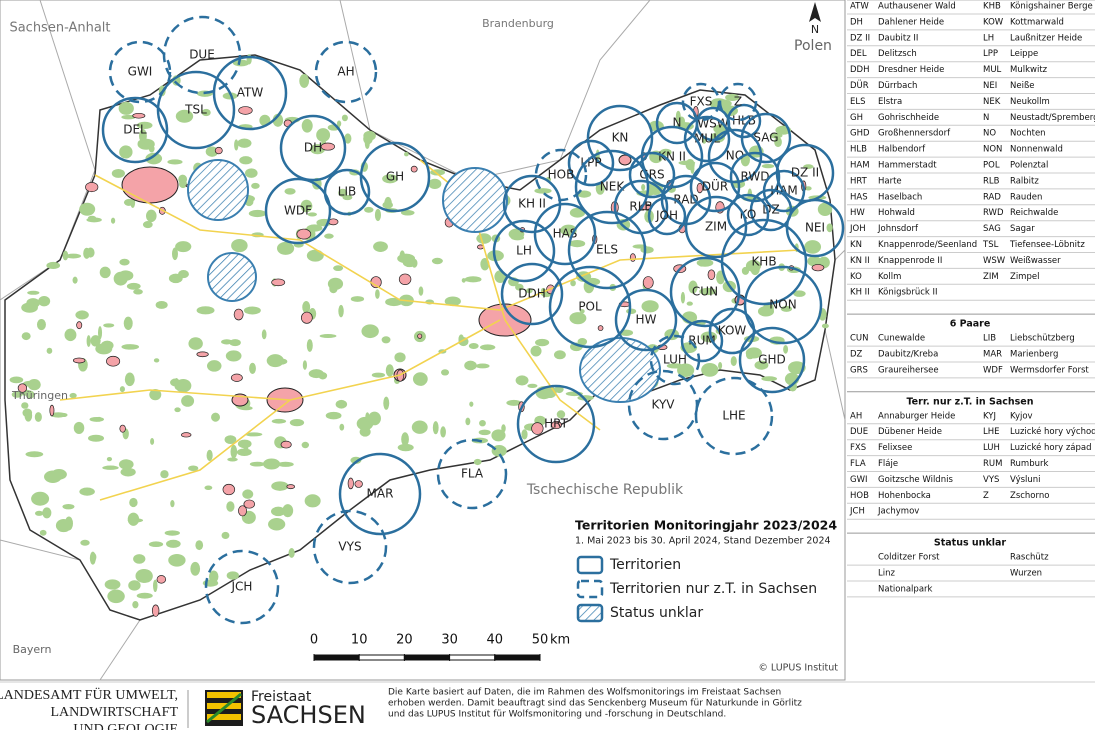  What do you see at coordinates (715, 186) in the screenshot?
I see `territory-label: DÜR` at bounding box center [715, 186].